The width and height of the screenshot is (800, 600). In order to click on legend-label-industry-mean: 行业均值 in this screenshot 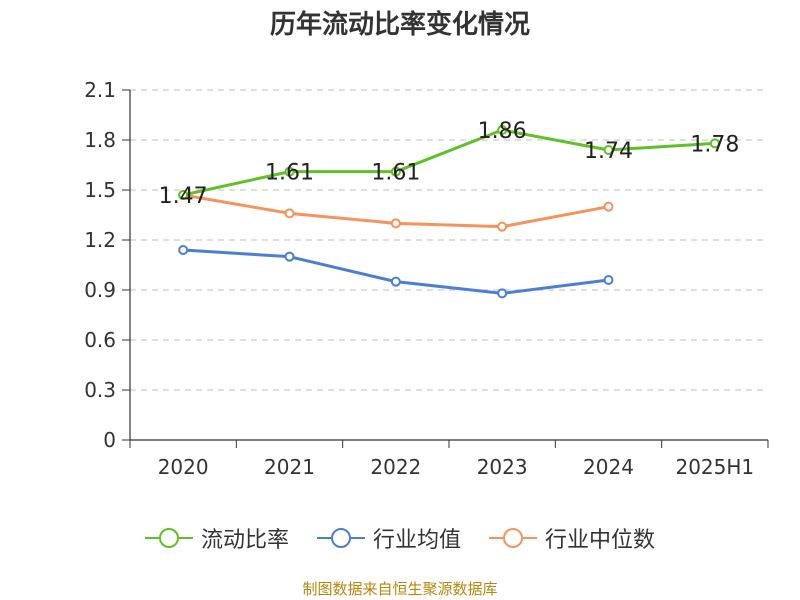, I will do `click(416, 540)`.